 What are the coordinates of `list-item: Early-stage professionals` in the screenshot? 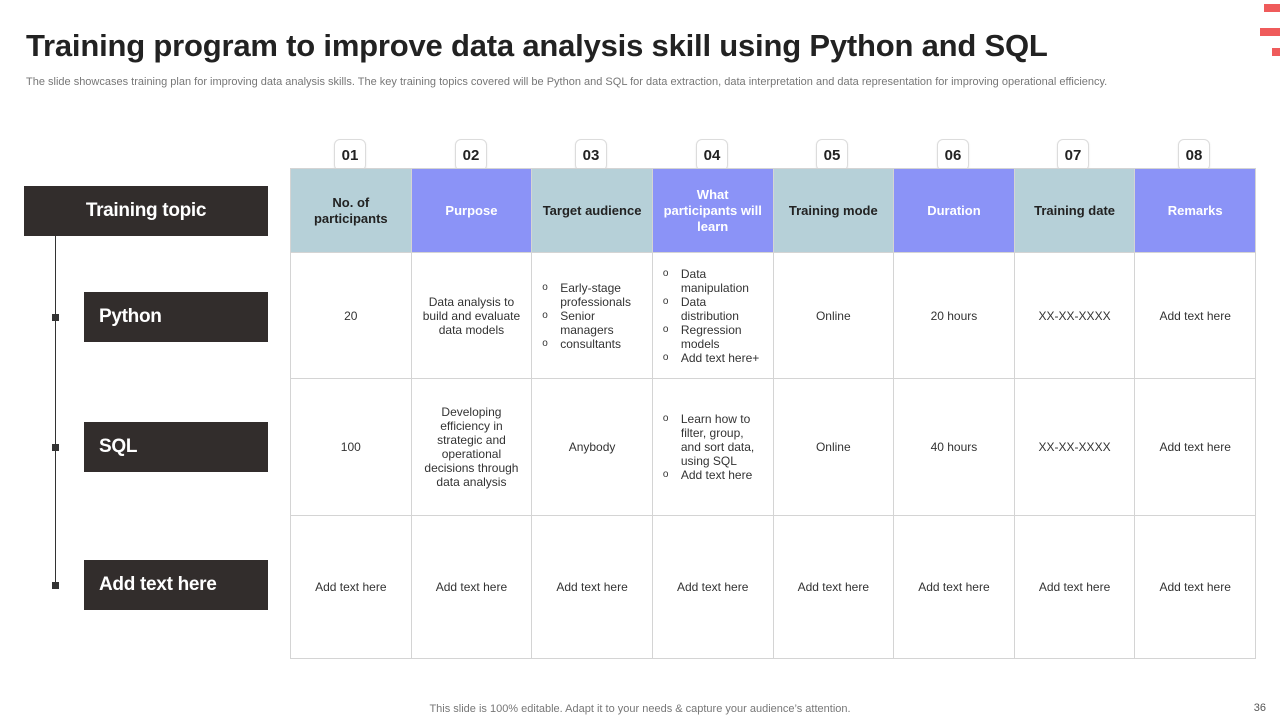 It's located at (592, 295).